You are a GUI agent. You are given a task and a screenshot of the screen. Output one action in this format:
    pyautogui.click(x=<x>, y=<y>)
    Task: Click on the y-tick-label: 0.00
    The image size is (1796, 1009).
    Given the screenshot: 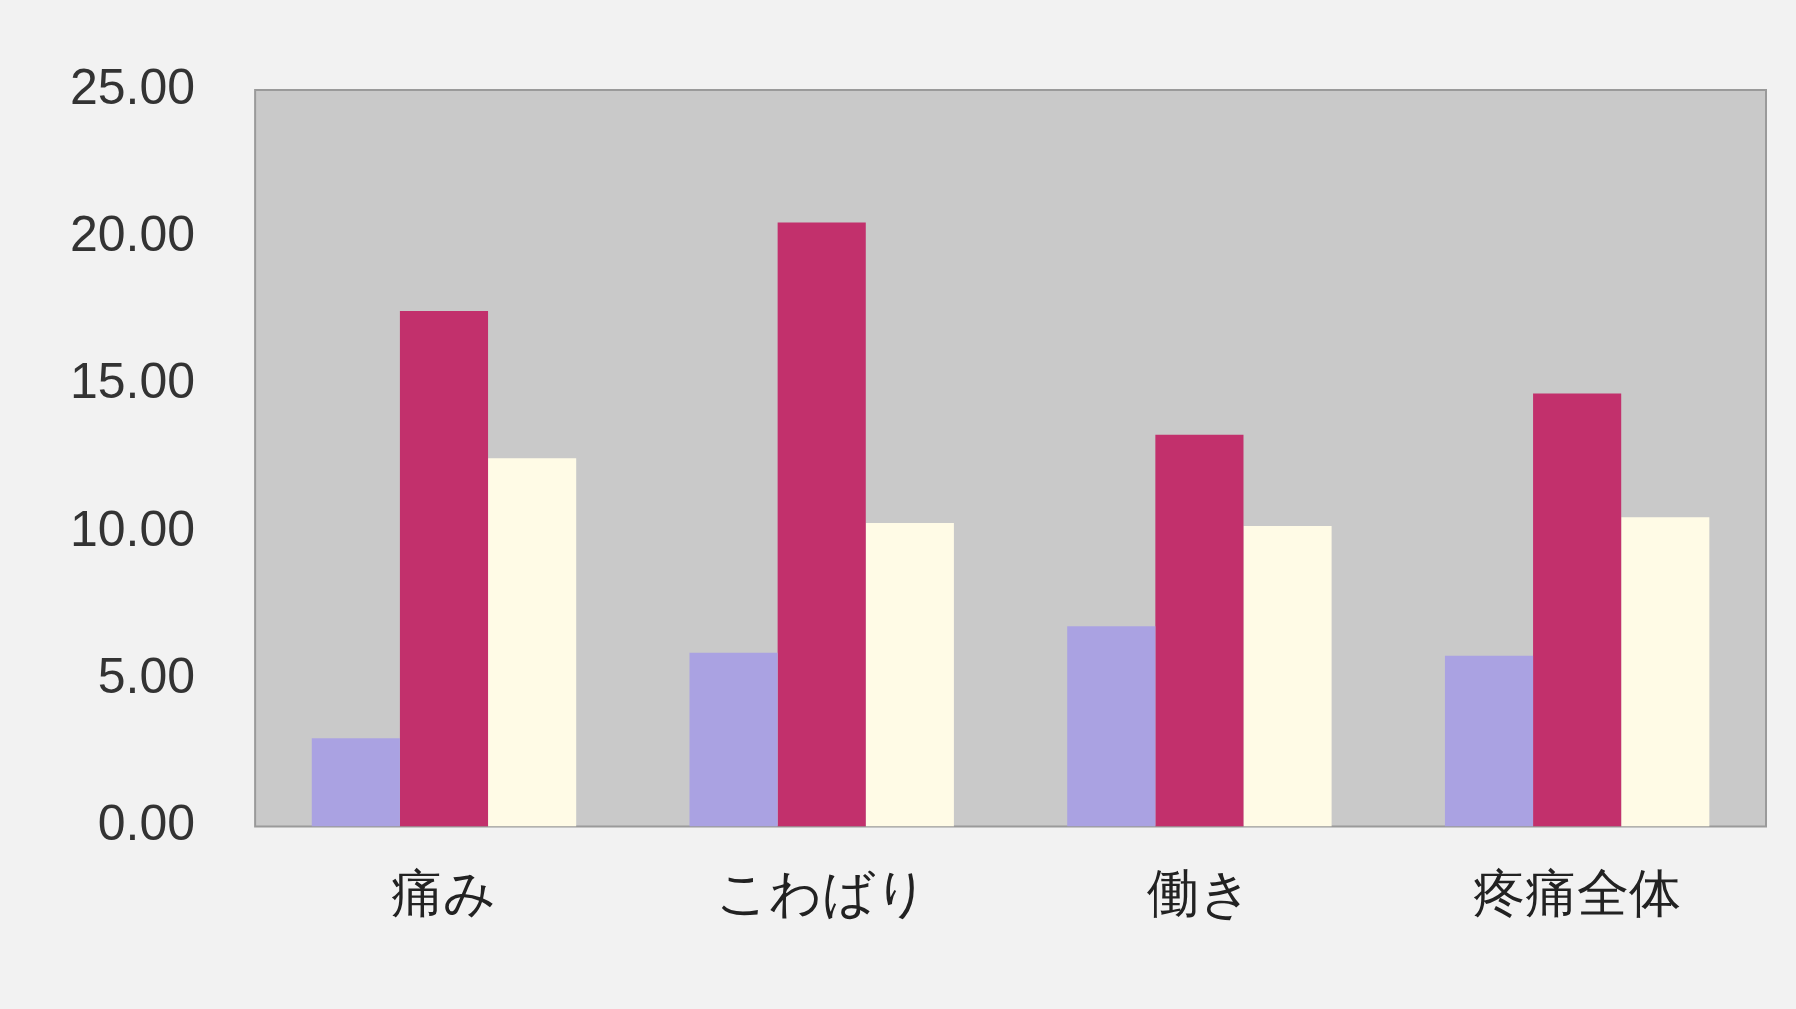 What is the action you would take?
    pyautogui.click(x=146, y=823)
    